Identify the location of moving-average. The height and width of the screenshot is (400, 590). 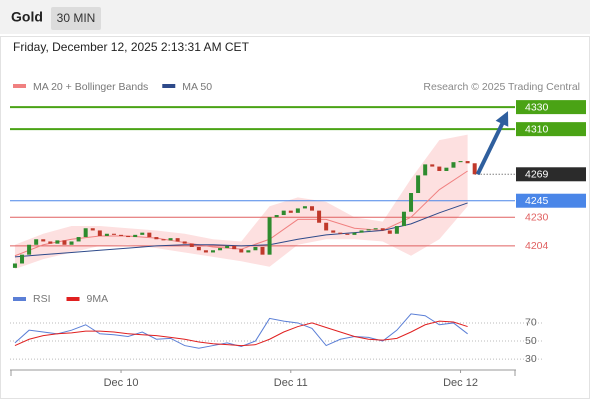
(241, 230).